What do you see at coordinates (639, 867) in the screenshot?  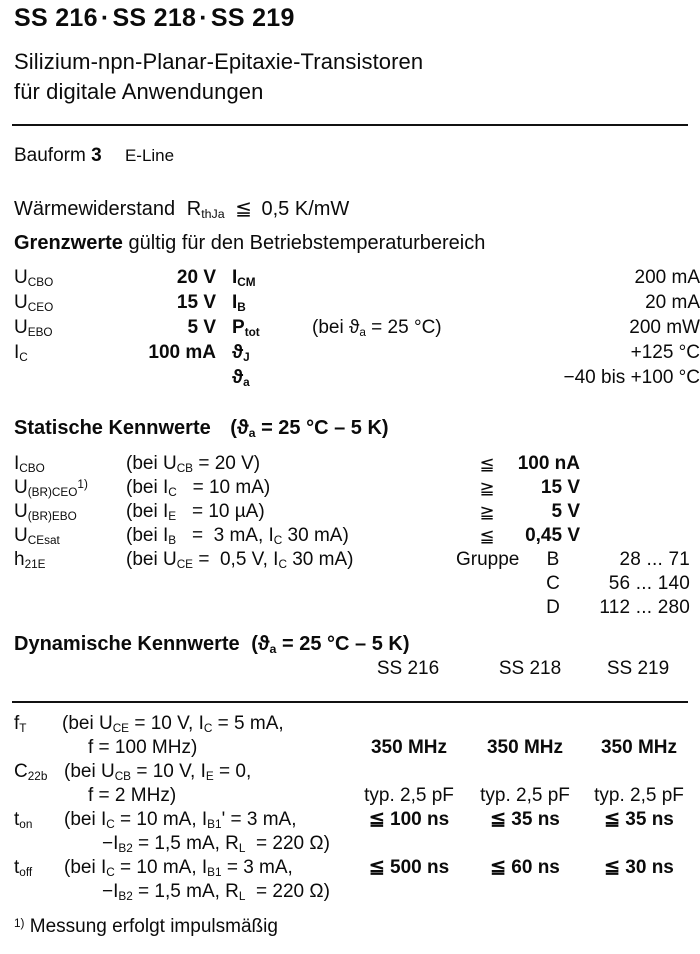 I see `dynamic-value-ss219: ≦ 30 ns` at bounding box center [639, 867].